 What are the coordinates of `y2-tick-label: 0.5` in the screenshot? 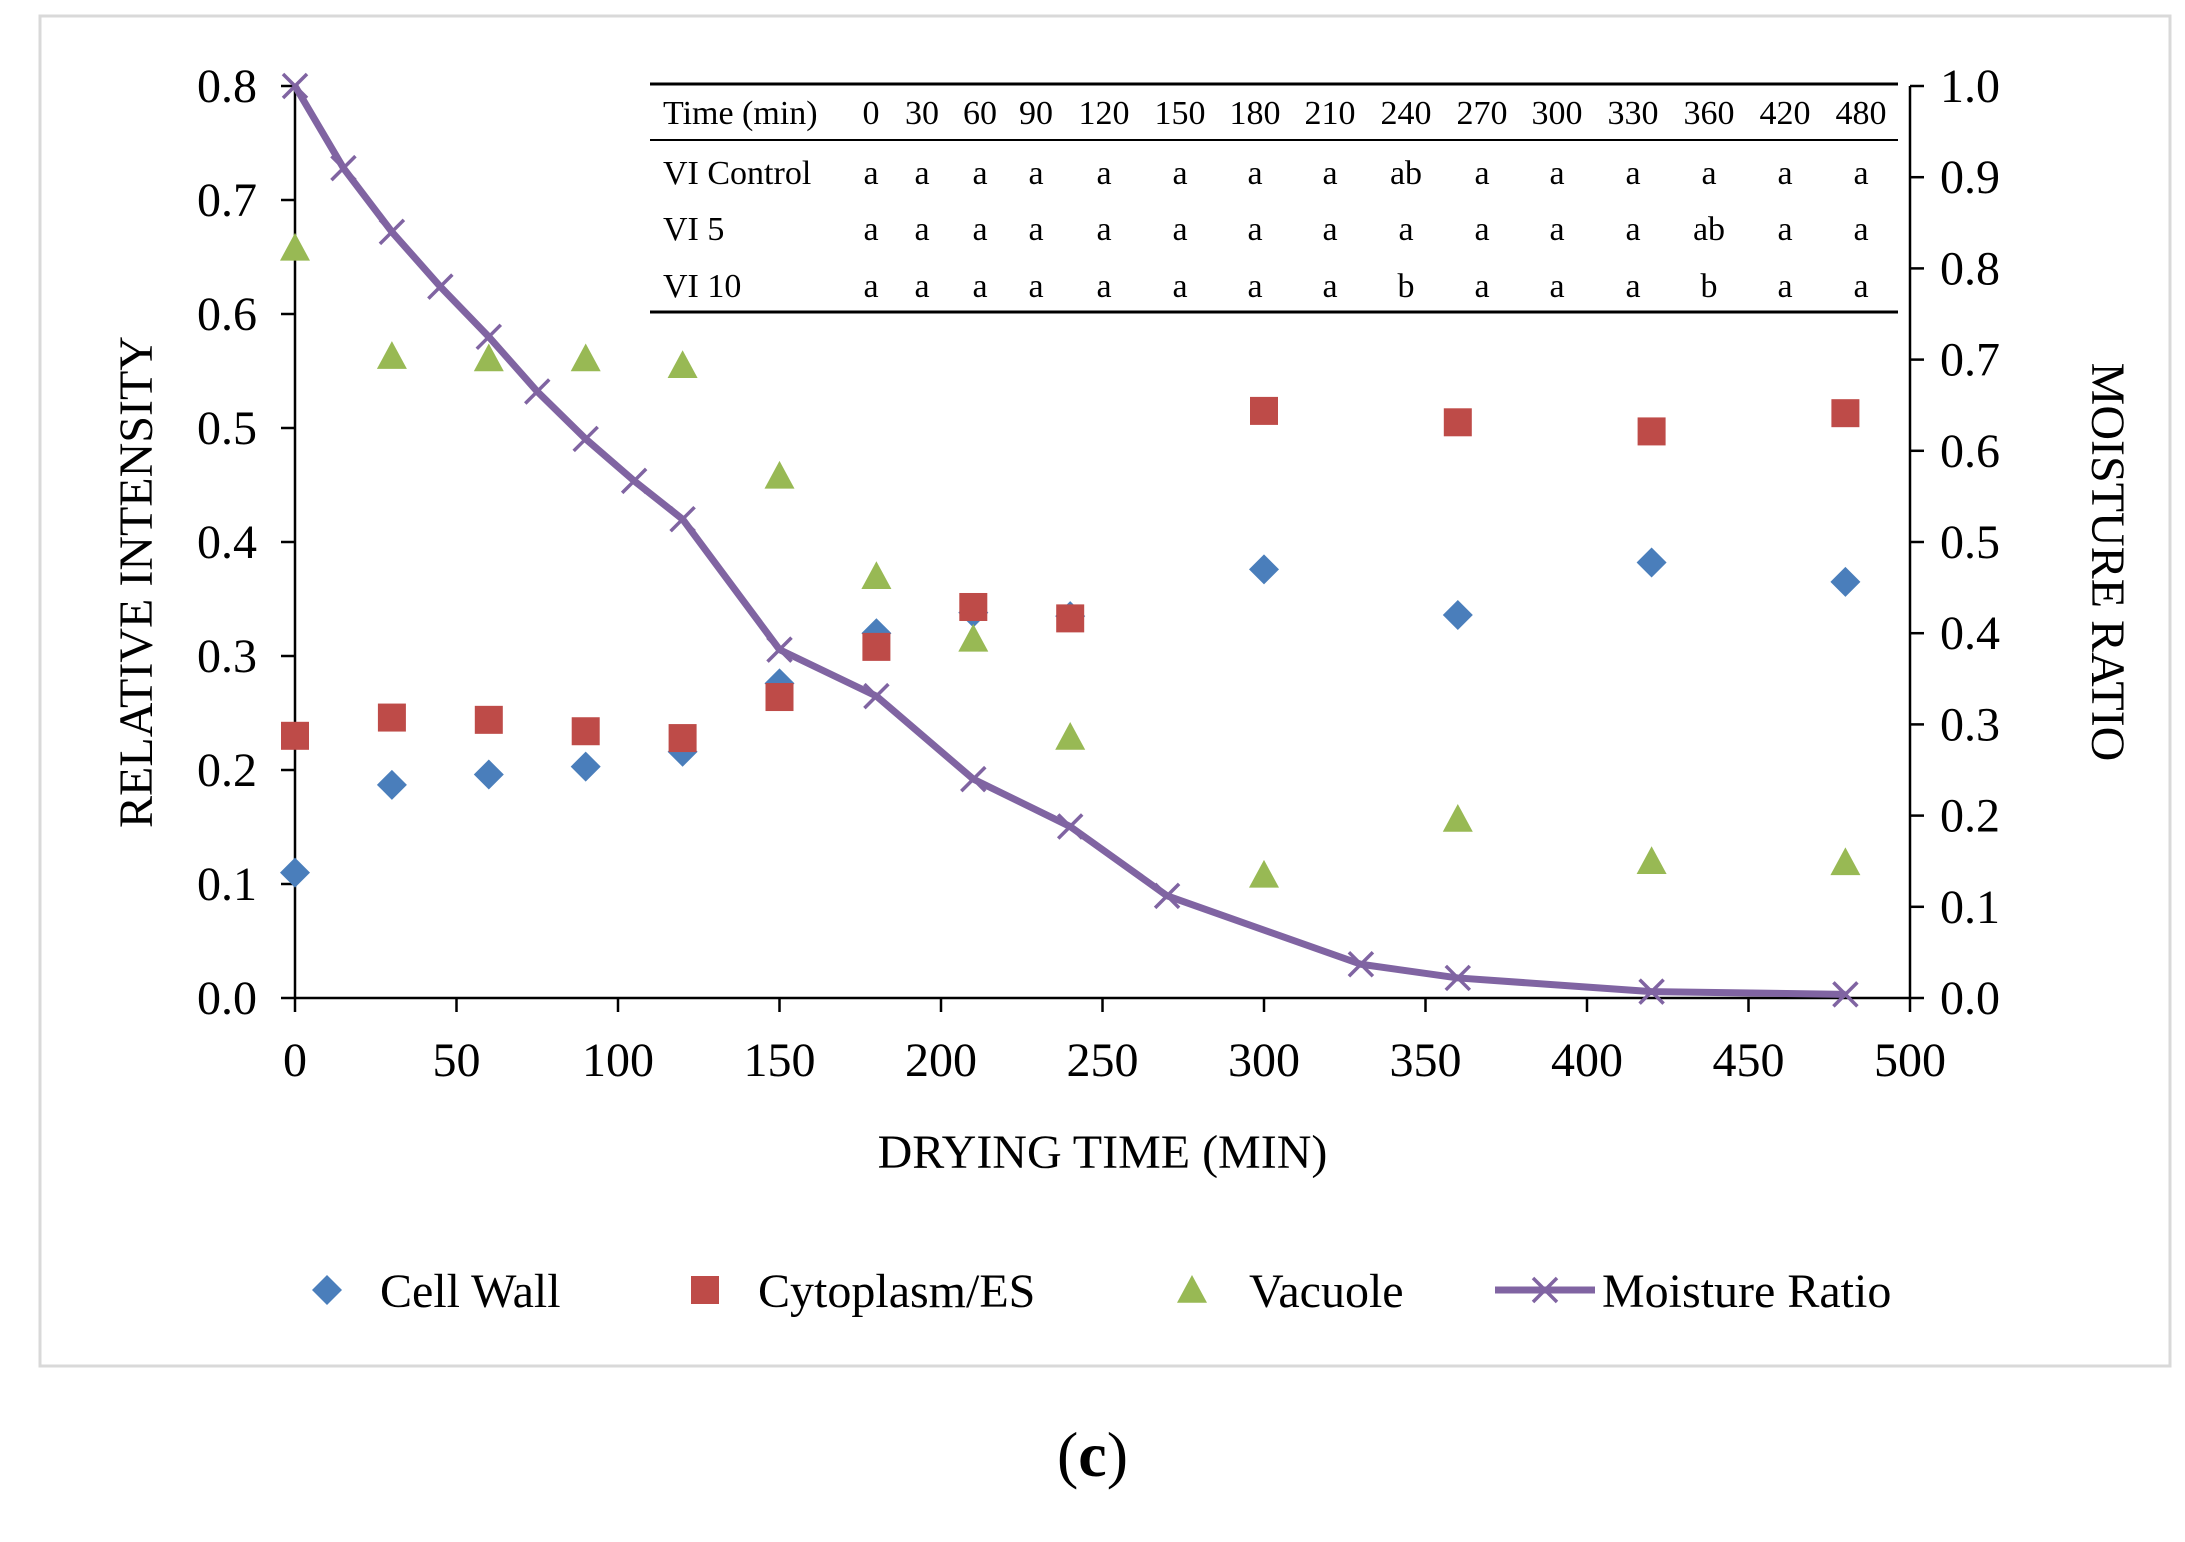 It's located at (1970, 542).